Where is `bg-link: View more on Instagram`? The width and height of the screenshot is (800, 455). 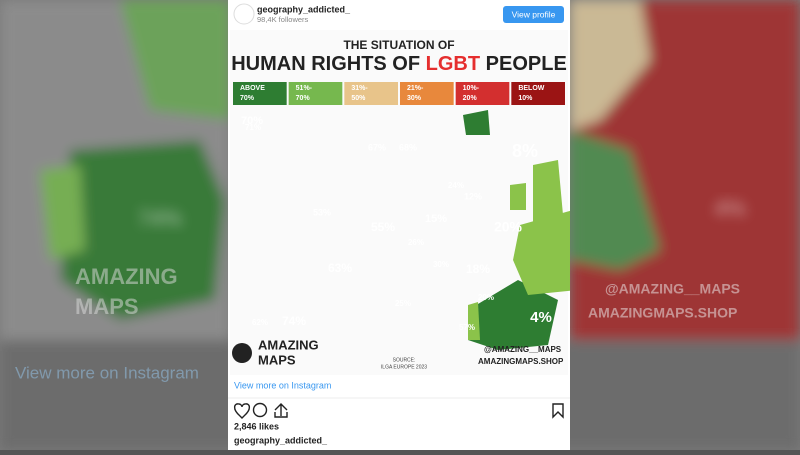
bg-link: View more on Instagram is located at coordinates (107, 372).